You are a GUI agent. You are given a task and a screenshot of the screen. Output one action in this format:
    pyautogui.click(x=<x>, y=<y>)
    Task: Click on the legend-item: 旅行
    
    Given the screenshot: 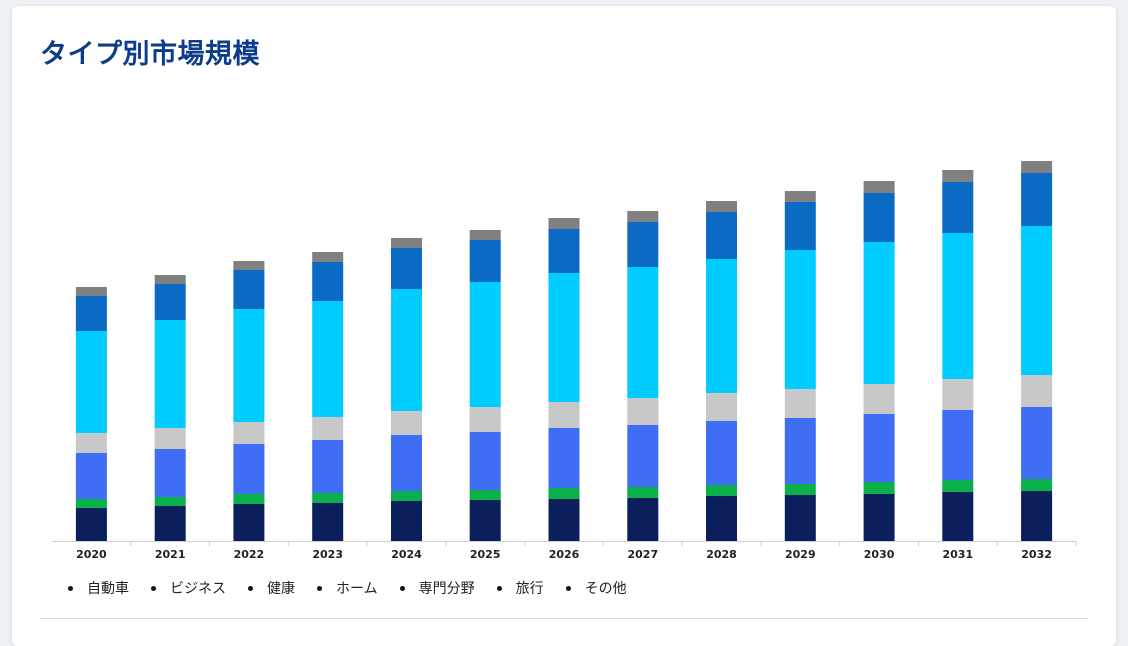 What is the action you would take?
    pyautogui.click(x=520, y=588)
    